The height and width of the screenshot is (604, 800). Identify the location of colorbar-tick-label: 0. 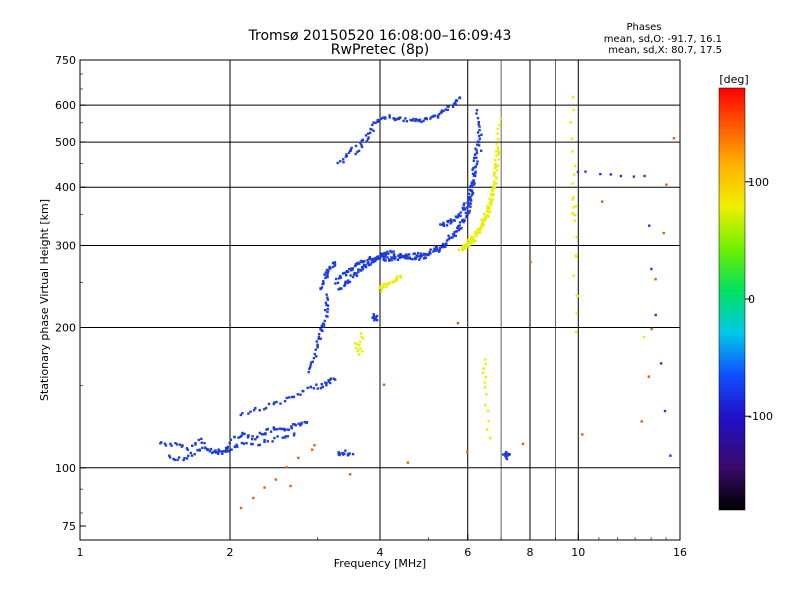
(751, 299).